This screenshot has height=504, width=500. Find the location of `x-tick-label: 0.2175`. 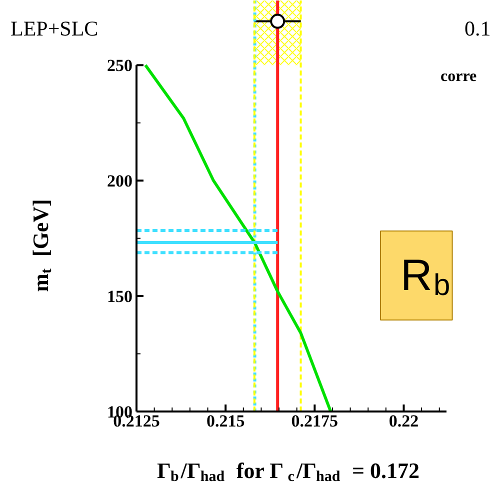

x-tick-label: 0.2175 is located at coordinates (314, 421).